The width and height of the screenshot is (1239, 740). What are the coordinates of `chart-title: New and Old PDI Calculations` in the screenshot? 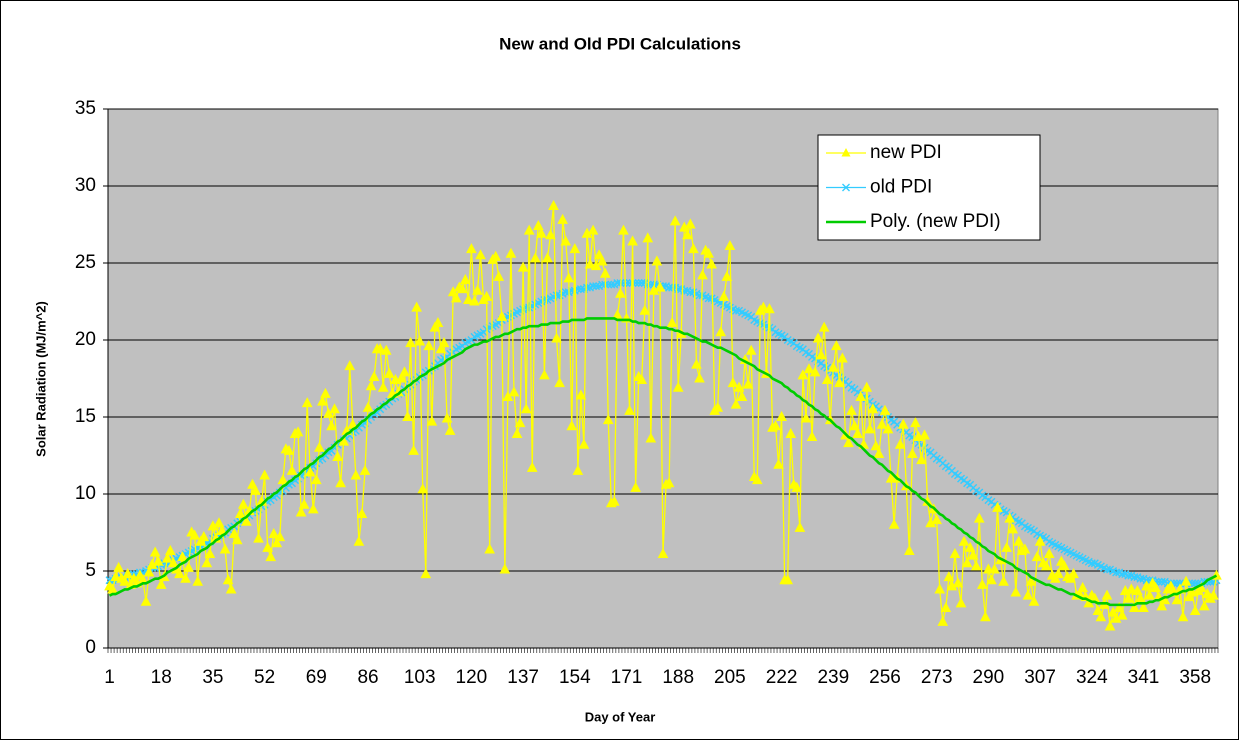 It's located at (620, 43).